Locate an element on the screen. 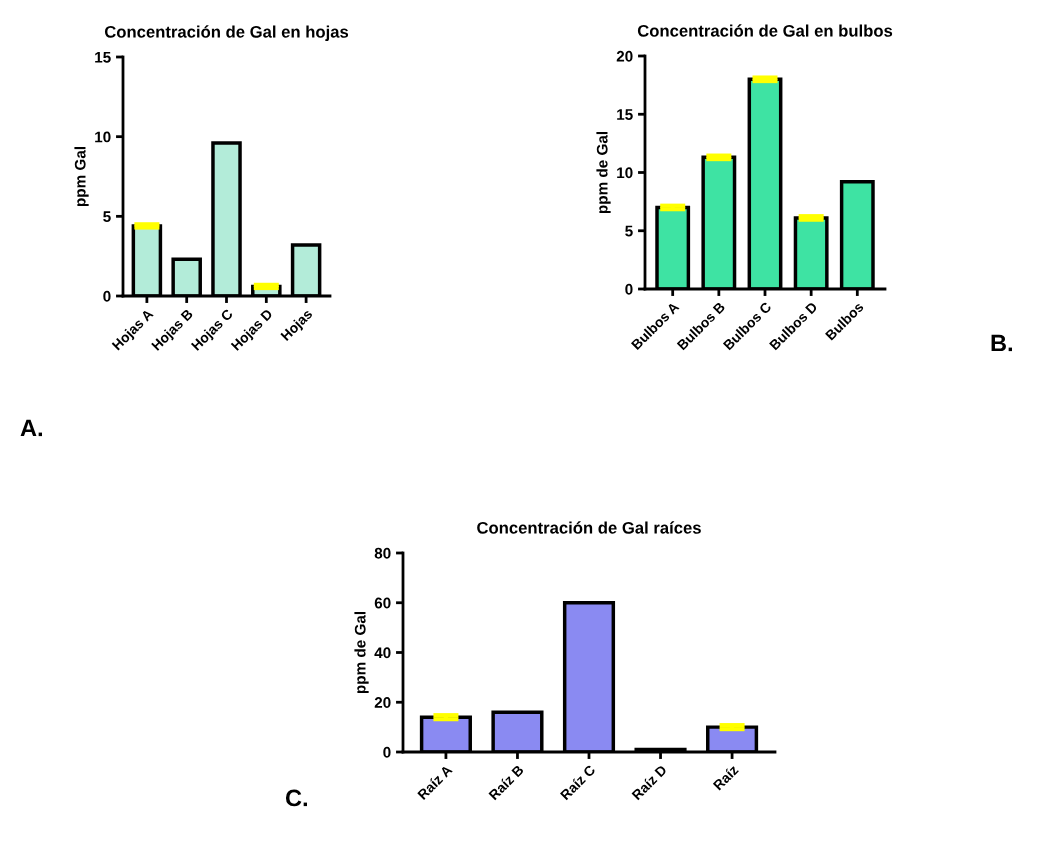  y-tick-label: 40 is located at coordinates (382, 653).